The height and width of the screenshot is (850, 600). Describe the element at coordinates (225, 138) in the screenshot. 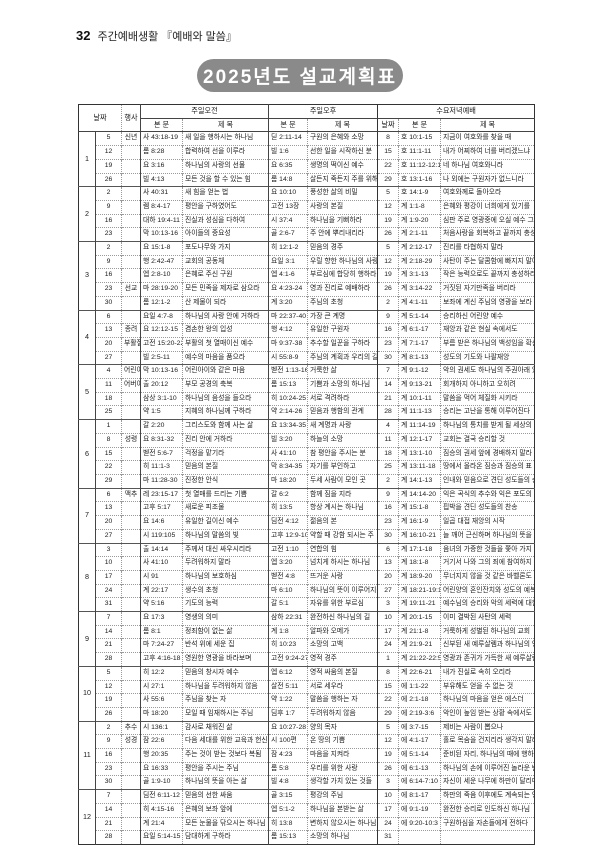

I see `cell-am-title: 새 일을 행하시는 하나님` at that location.